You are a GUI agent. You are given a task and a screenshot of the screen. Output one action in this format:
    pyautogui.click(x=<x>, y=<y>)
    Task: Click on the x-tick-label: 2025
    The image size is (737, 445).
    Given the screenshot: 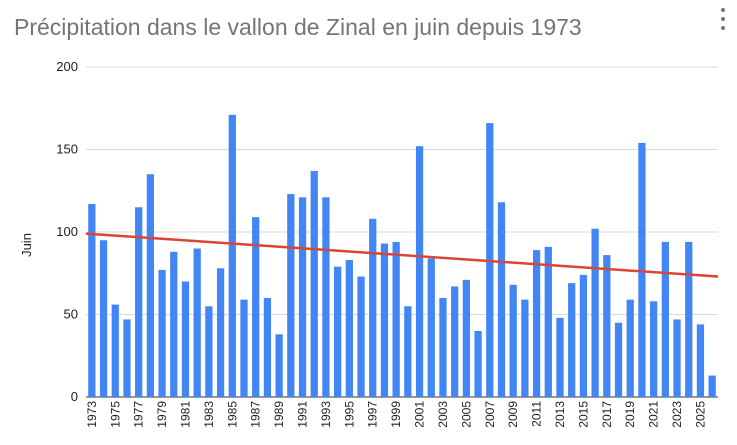 What is the action you would take?
    pyautogui.click(x=700, y=414)
    